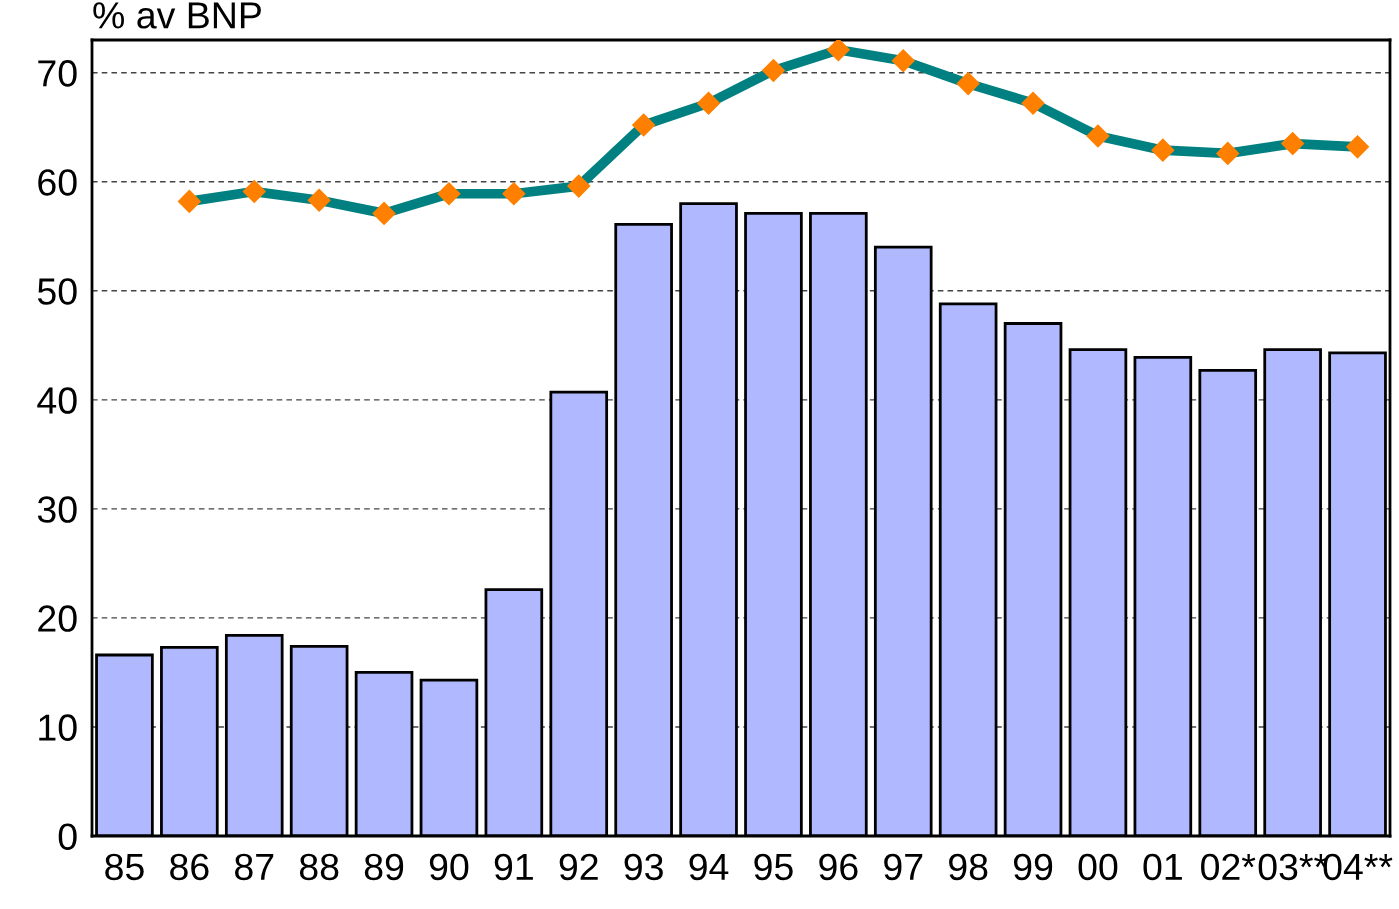 The image size is (1399, 909). Describe the element at coordinates (58, 727) in the screenshot. I see `y-tick-label: 10` at that location.